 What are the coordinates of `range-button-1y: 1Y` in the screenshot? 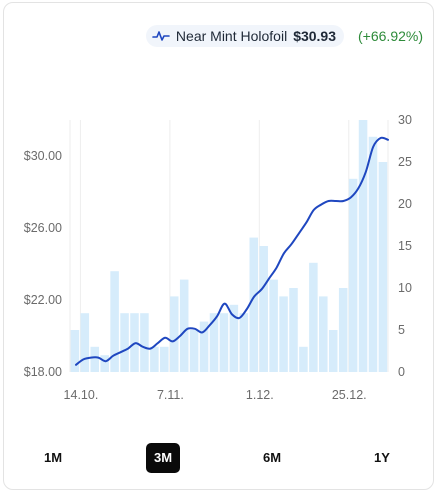 It's located at (382, 458).